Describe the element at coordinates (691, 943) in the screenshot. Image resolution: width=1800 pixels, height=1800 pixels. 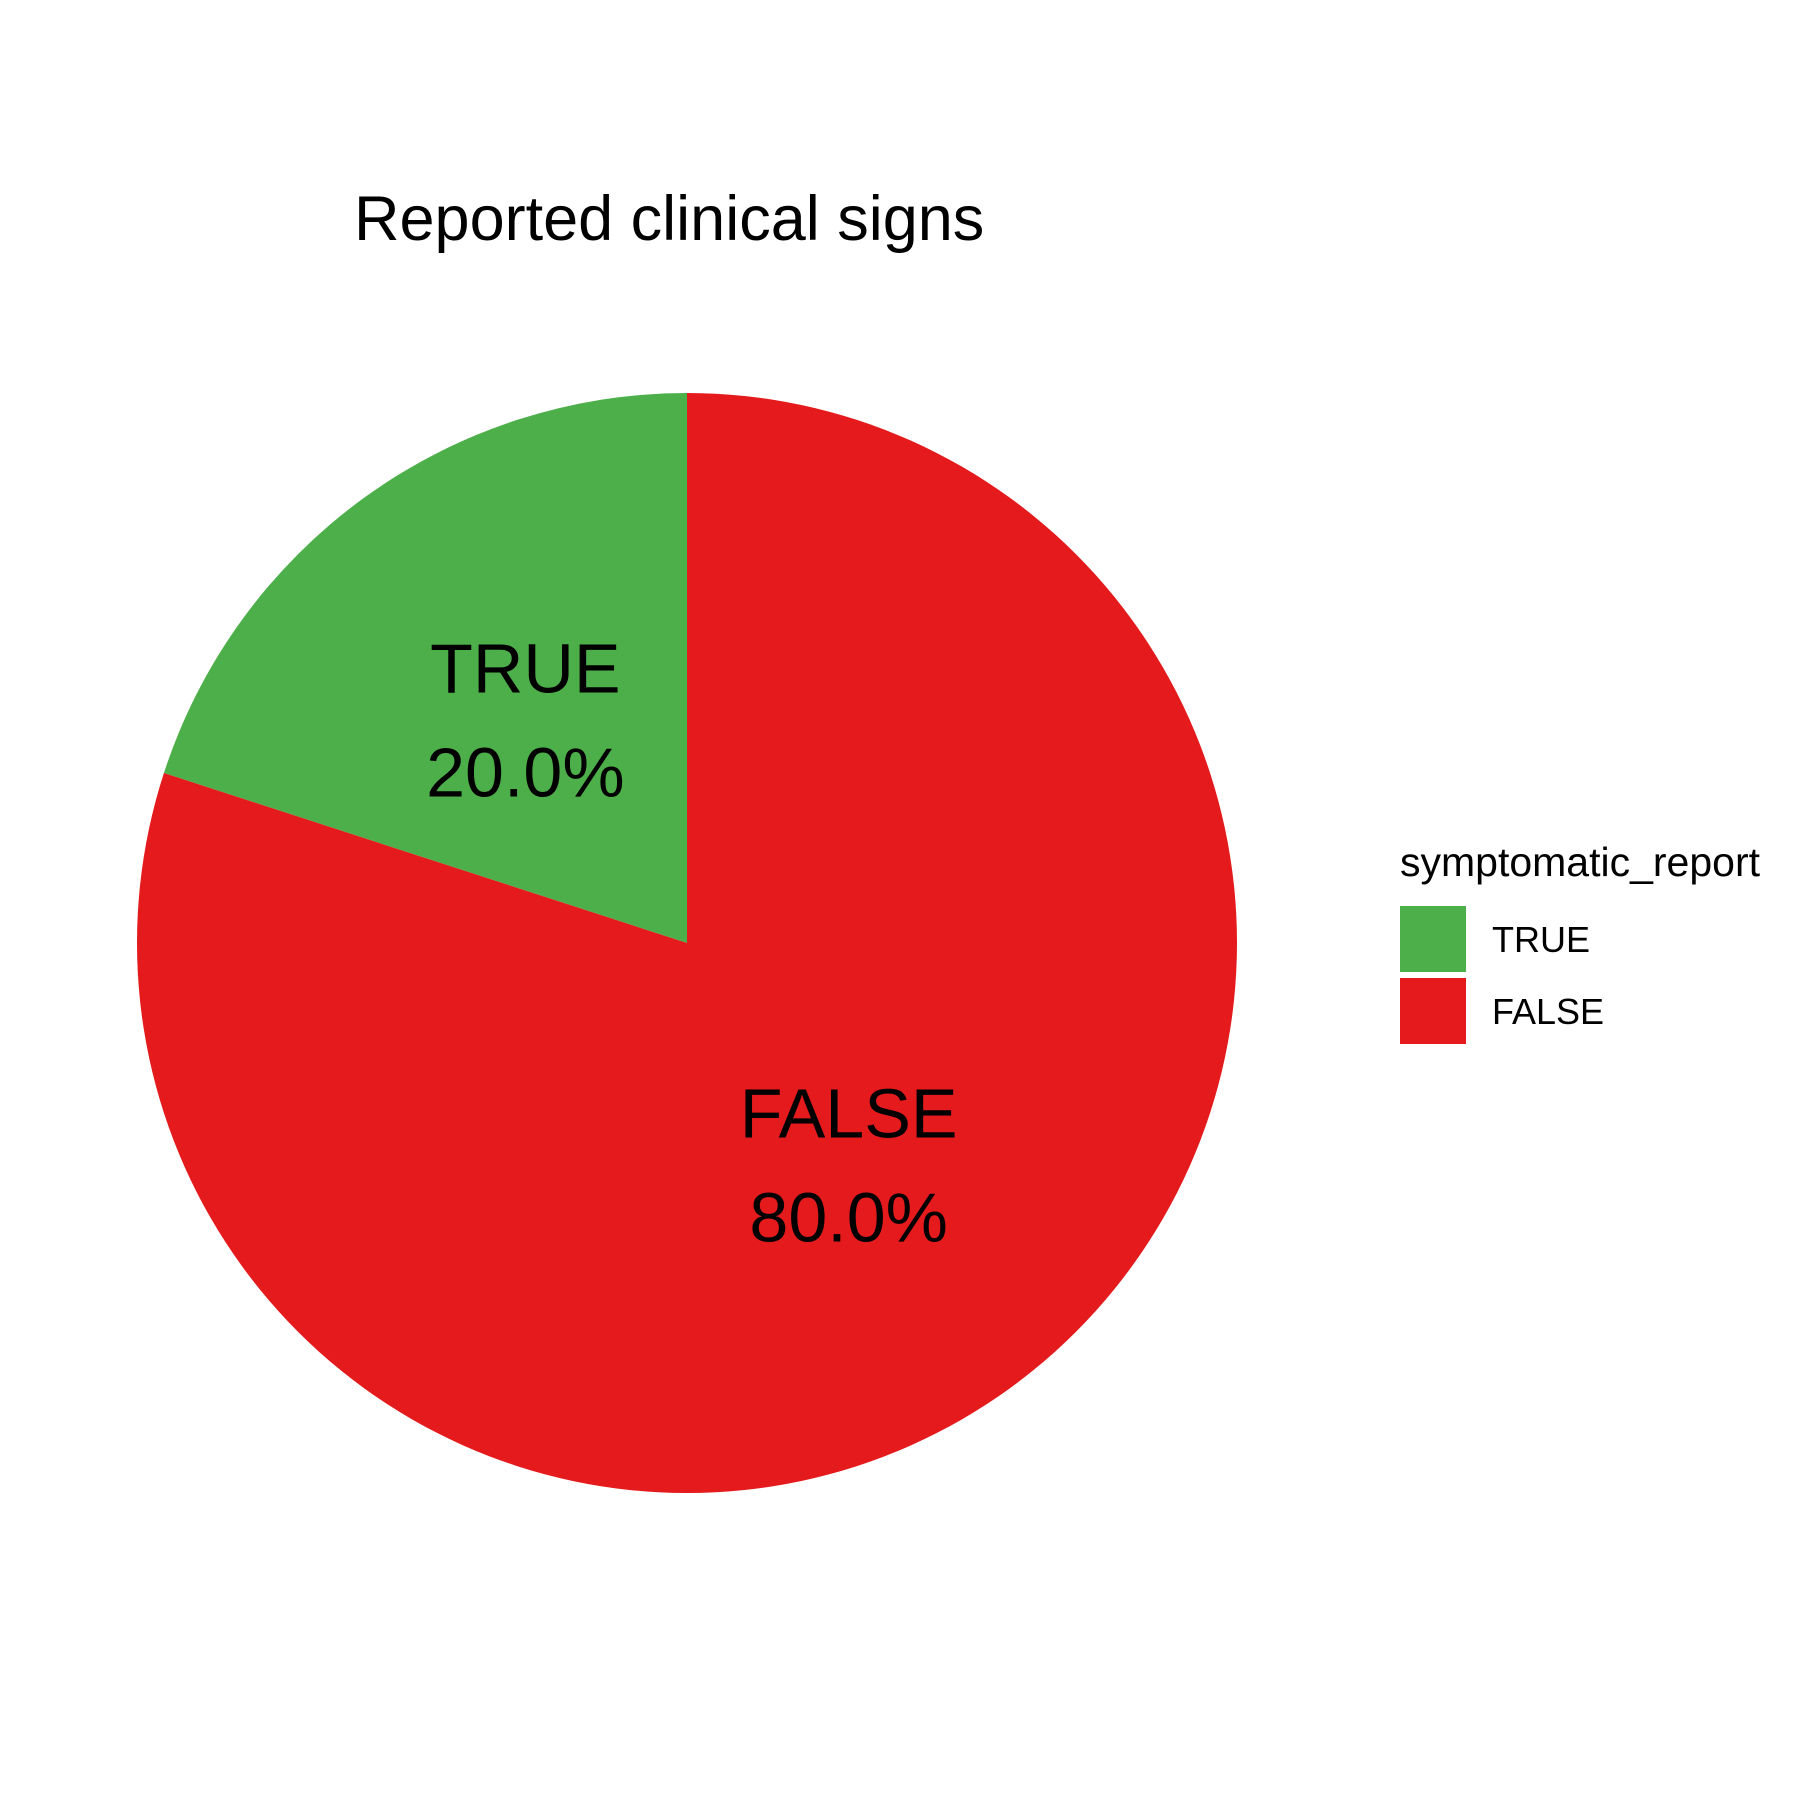
I see `pie-slice-labels: TRUE 20.0% FALSE 80.0%` at that location.